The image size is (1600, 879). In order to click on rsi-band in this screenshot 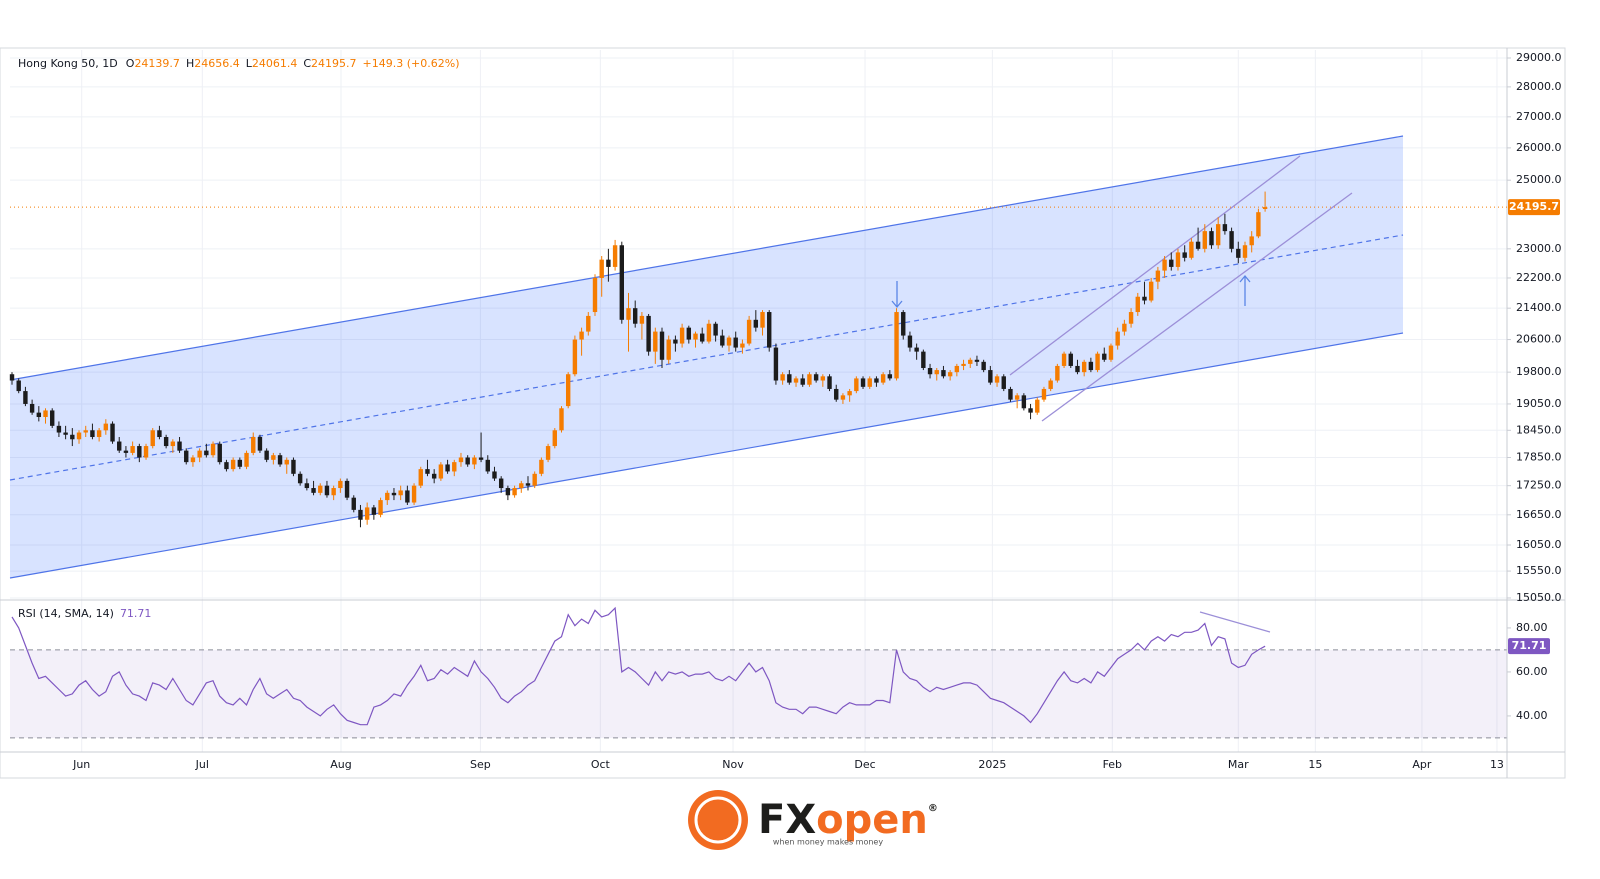, I will do `click(758, 693)`.